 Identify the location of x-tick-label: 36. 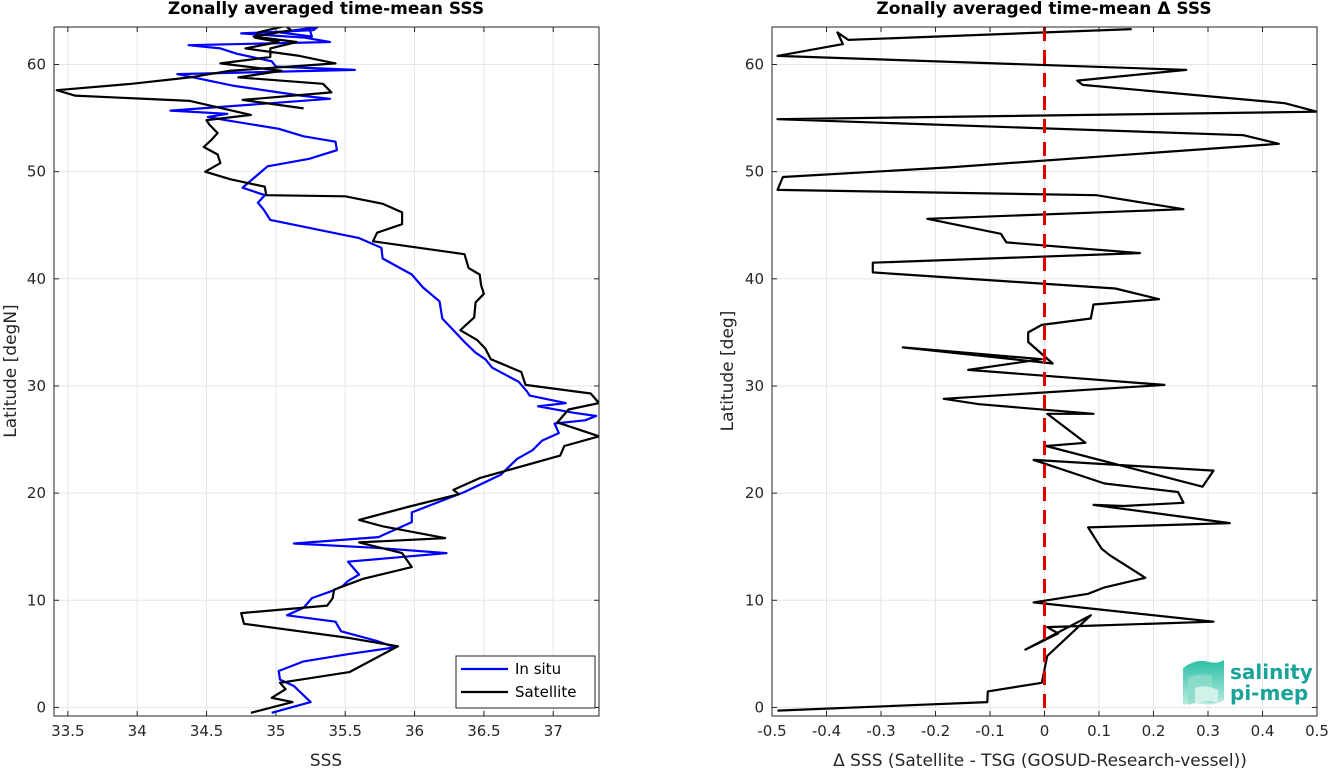
(414, 731).